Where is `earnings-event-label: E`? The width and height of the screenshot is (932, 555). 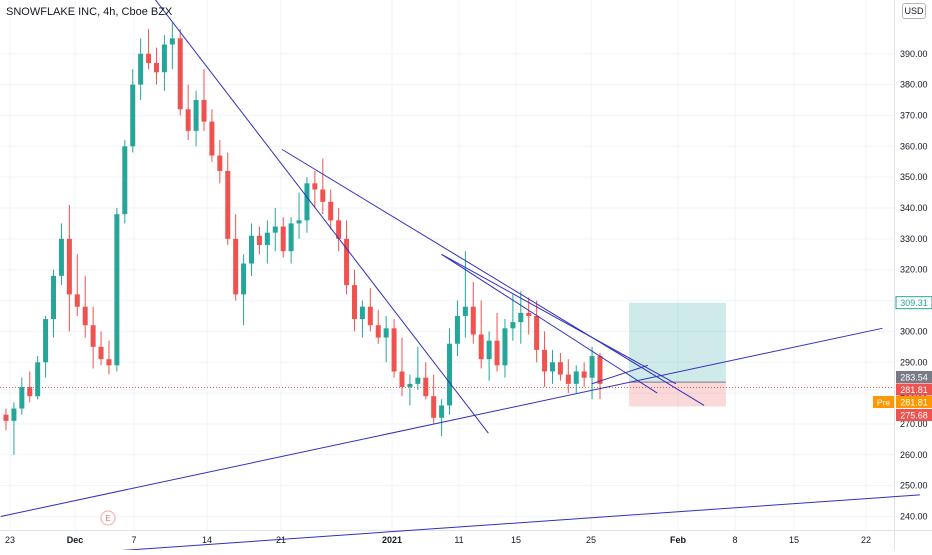
earnings-event-label: E is located at coordinates (107, 518).